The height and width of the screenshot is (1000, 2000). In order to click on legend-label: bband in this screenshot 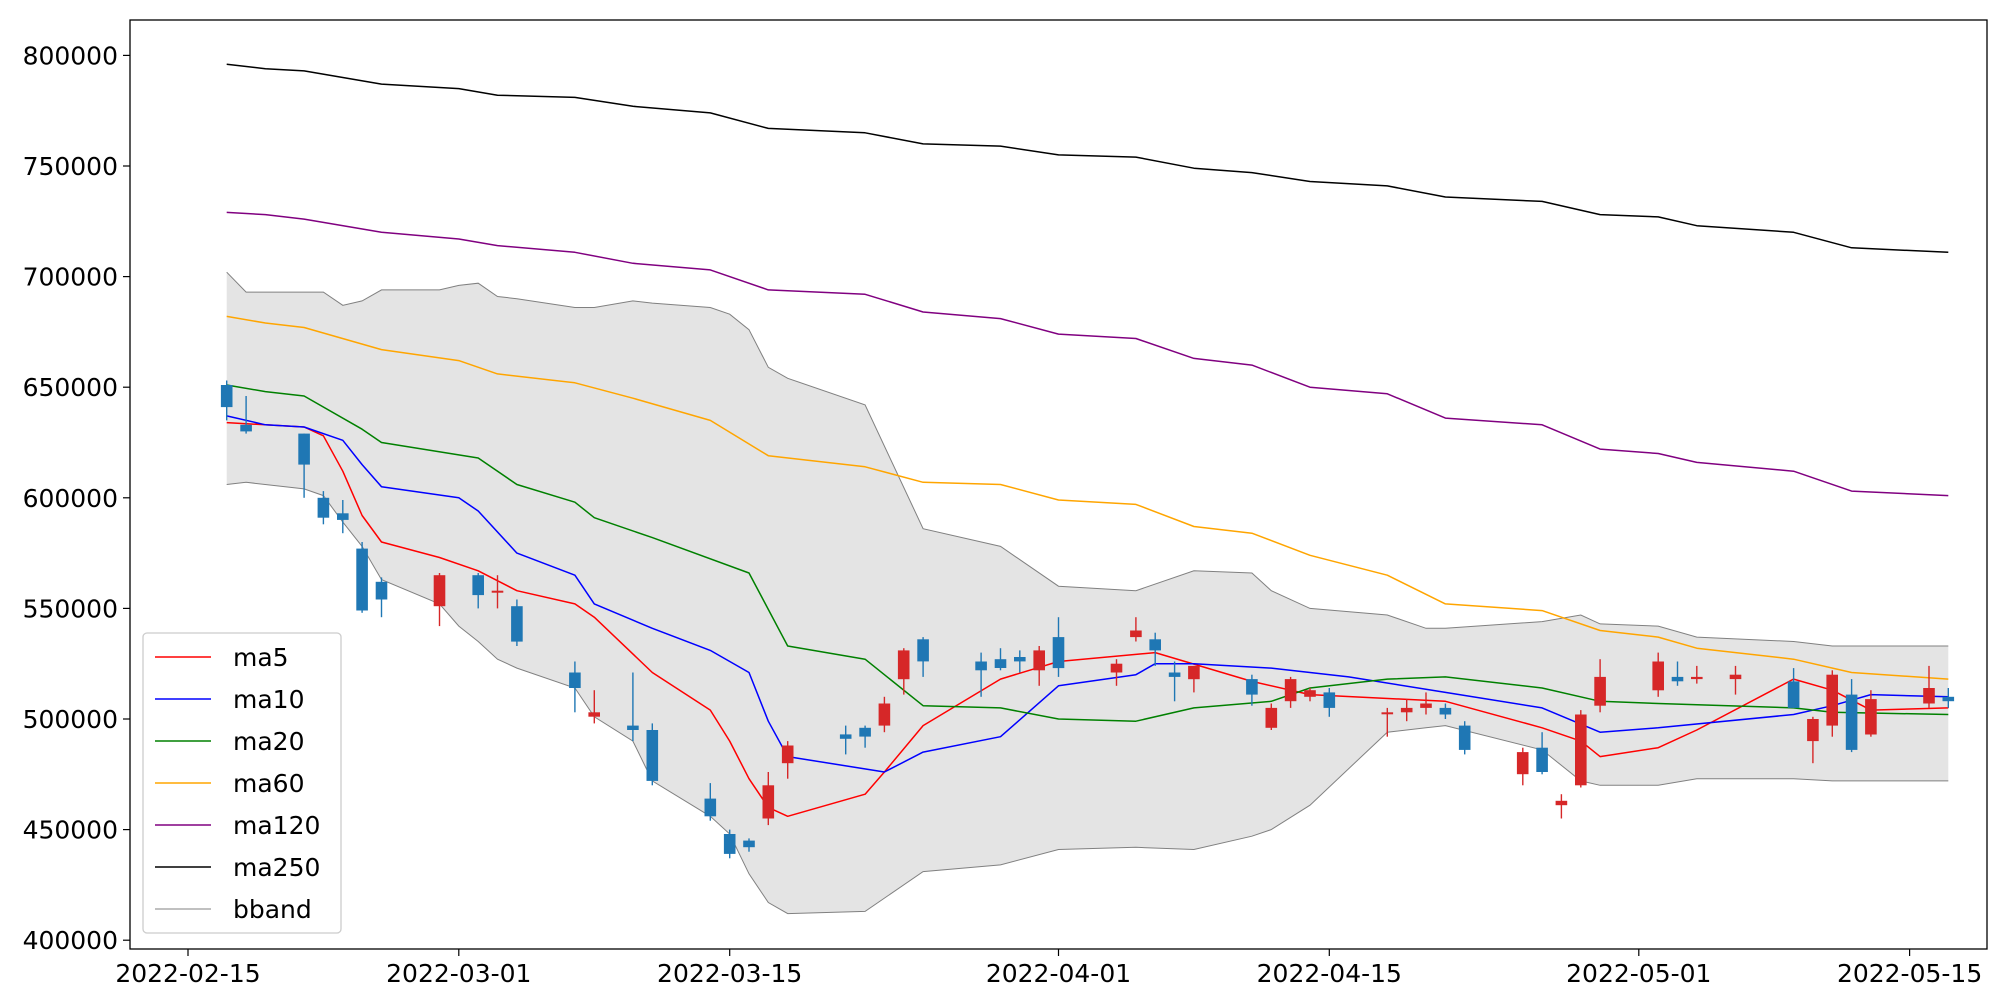, I will do `click(272, 909)`.